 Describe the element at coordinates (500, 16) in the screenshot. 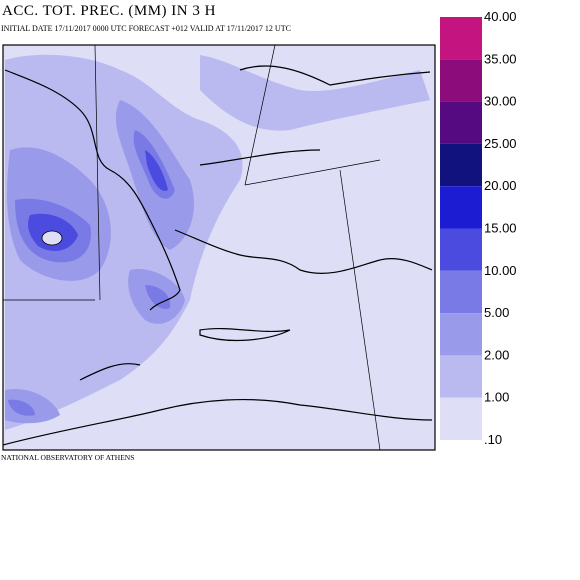

I see `legend-label: 40.00` at that location.